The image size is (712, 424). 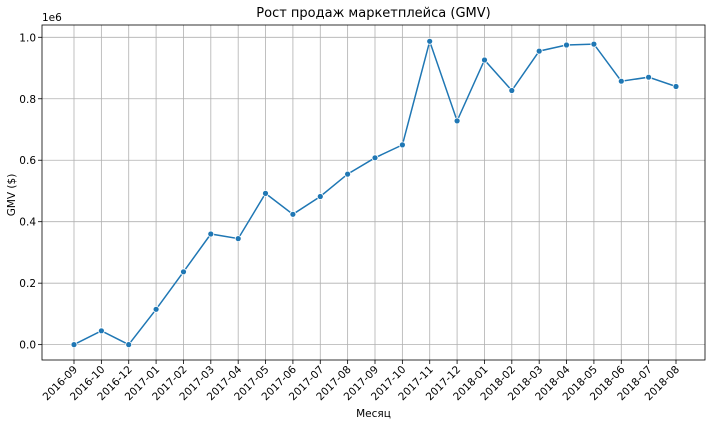 I want to click on y-offset-label: 1e6, so click(x=52, y=18).